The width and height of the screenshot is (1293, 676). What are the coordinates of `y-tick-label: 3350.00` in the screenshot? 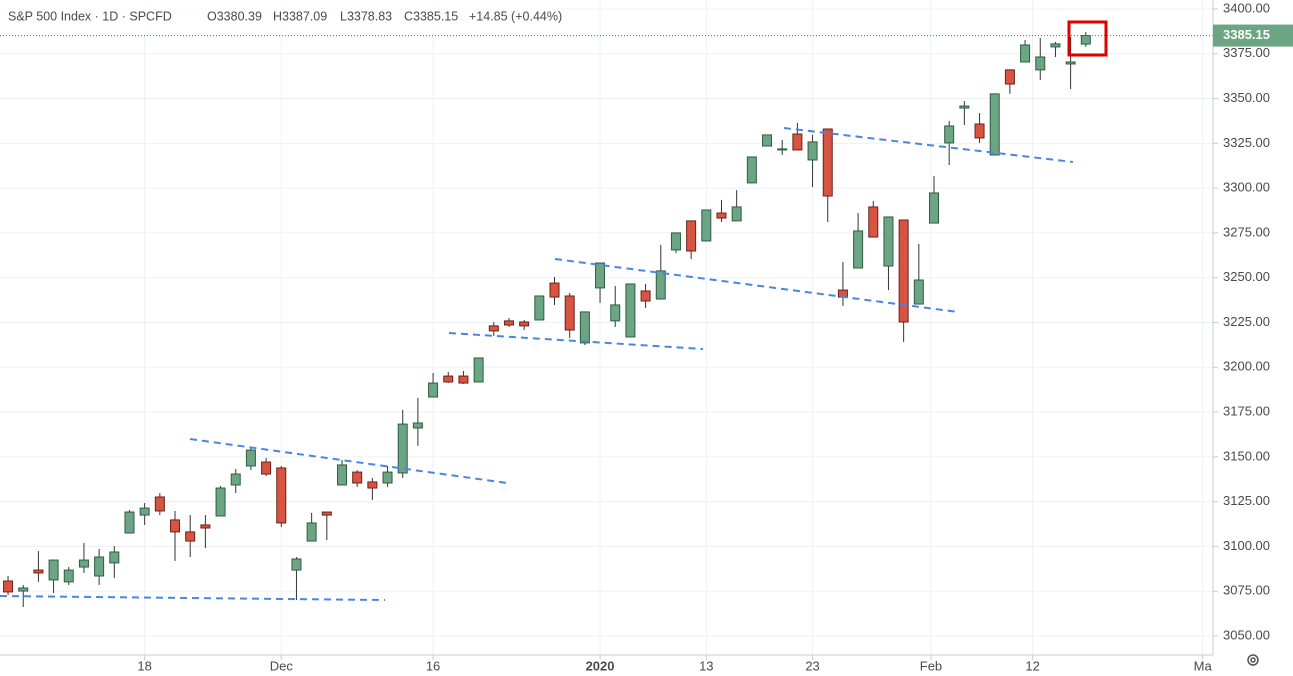 It's located at (1246, 97).